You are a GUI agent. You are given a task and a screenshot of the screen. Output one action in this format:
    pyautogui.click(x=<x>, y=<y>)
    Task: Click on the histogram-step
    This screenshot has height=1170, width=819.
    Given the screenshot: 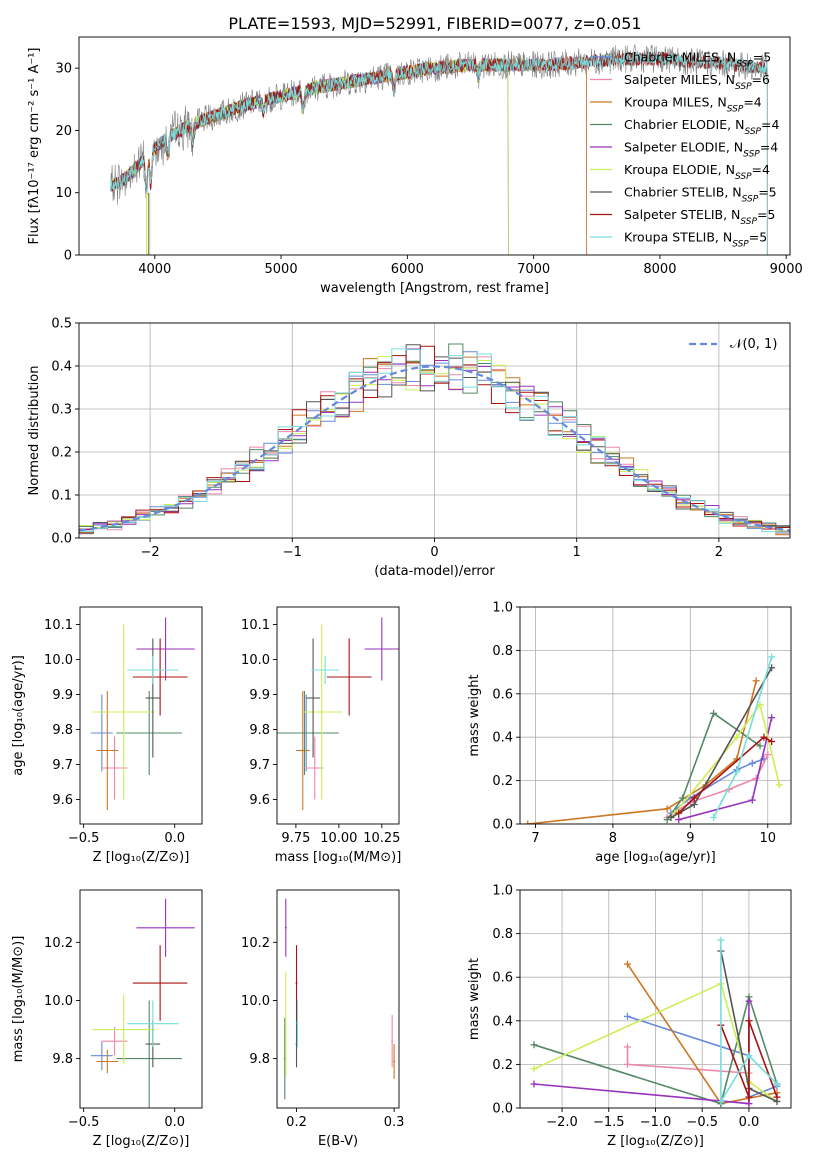 What is the action you would take?
    pyautogui.click(x=434, y=437)
    